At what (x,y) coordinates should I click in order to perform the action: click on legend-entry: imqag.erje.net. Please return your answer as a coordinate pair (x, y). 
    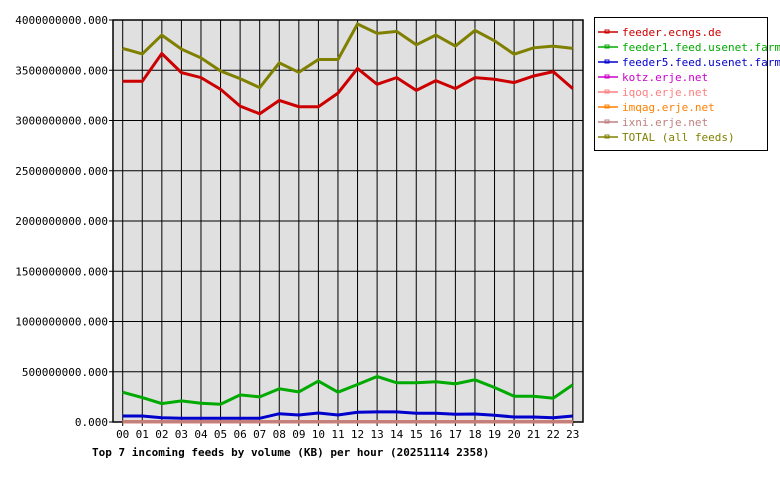
    Looking at the image, I should click on (668, 107).